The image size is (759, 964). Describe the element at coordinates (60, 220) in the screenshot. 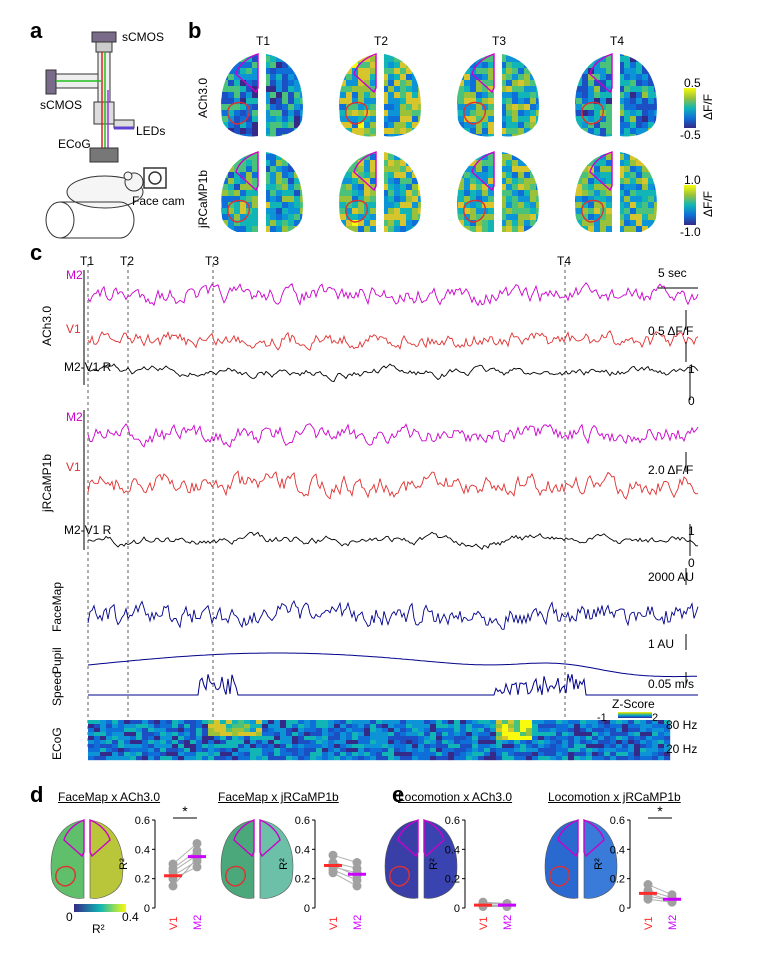

I see `wheel-icon` at that location.